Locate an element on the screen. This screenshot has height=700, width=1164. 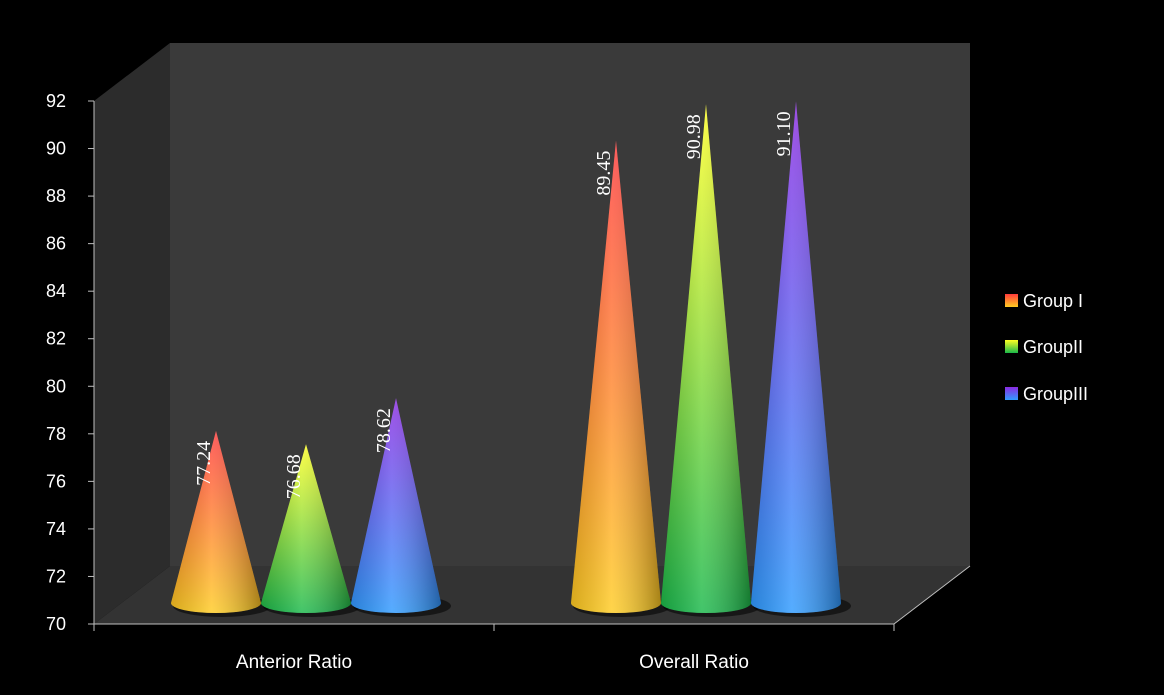
y-tick-label: 74 is located at coordinates (56, 529).